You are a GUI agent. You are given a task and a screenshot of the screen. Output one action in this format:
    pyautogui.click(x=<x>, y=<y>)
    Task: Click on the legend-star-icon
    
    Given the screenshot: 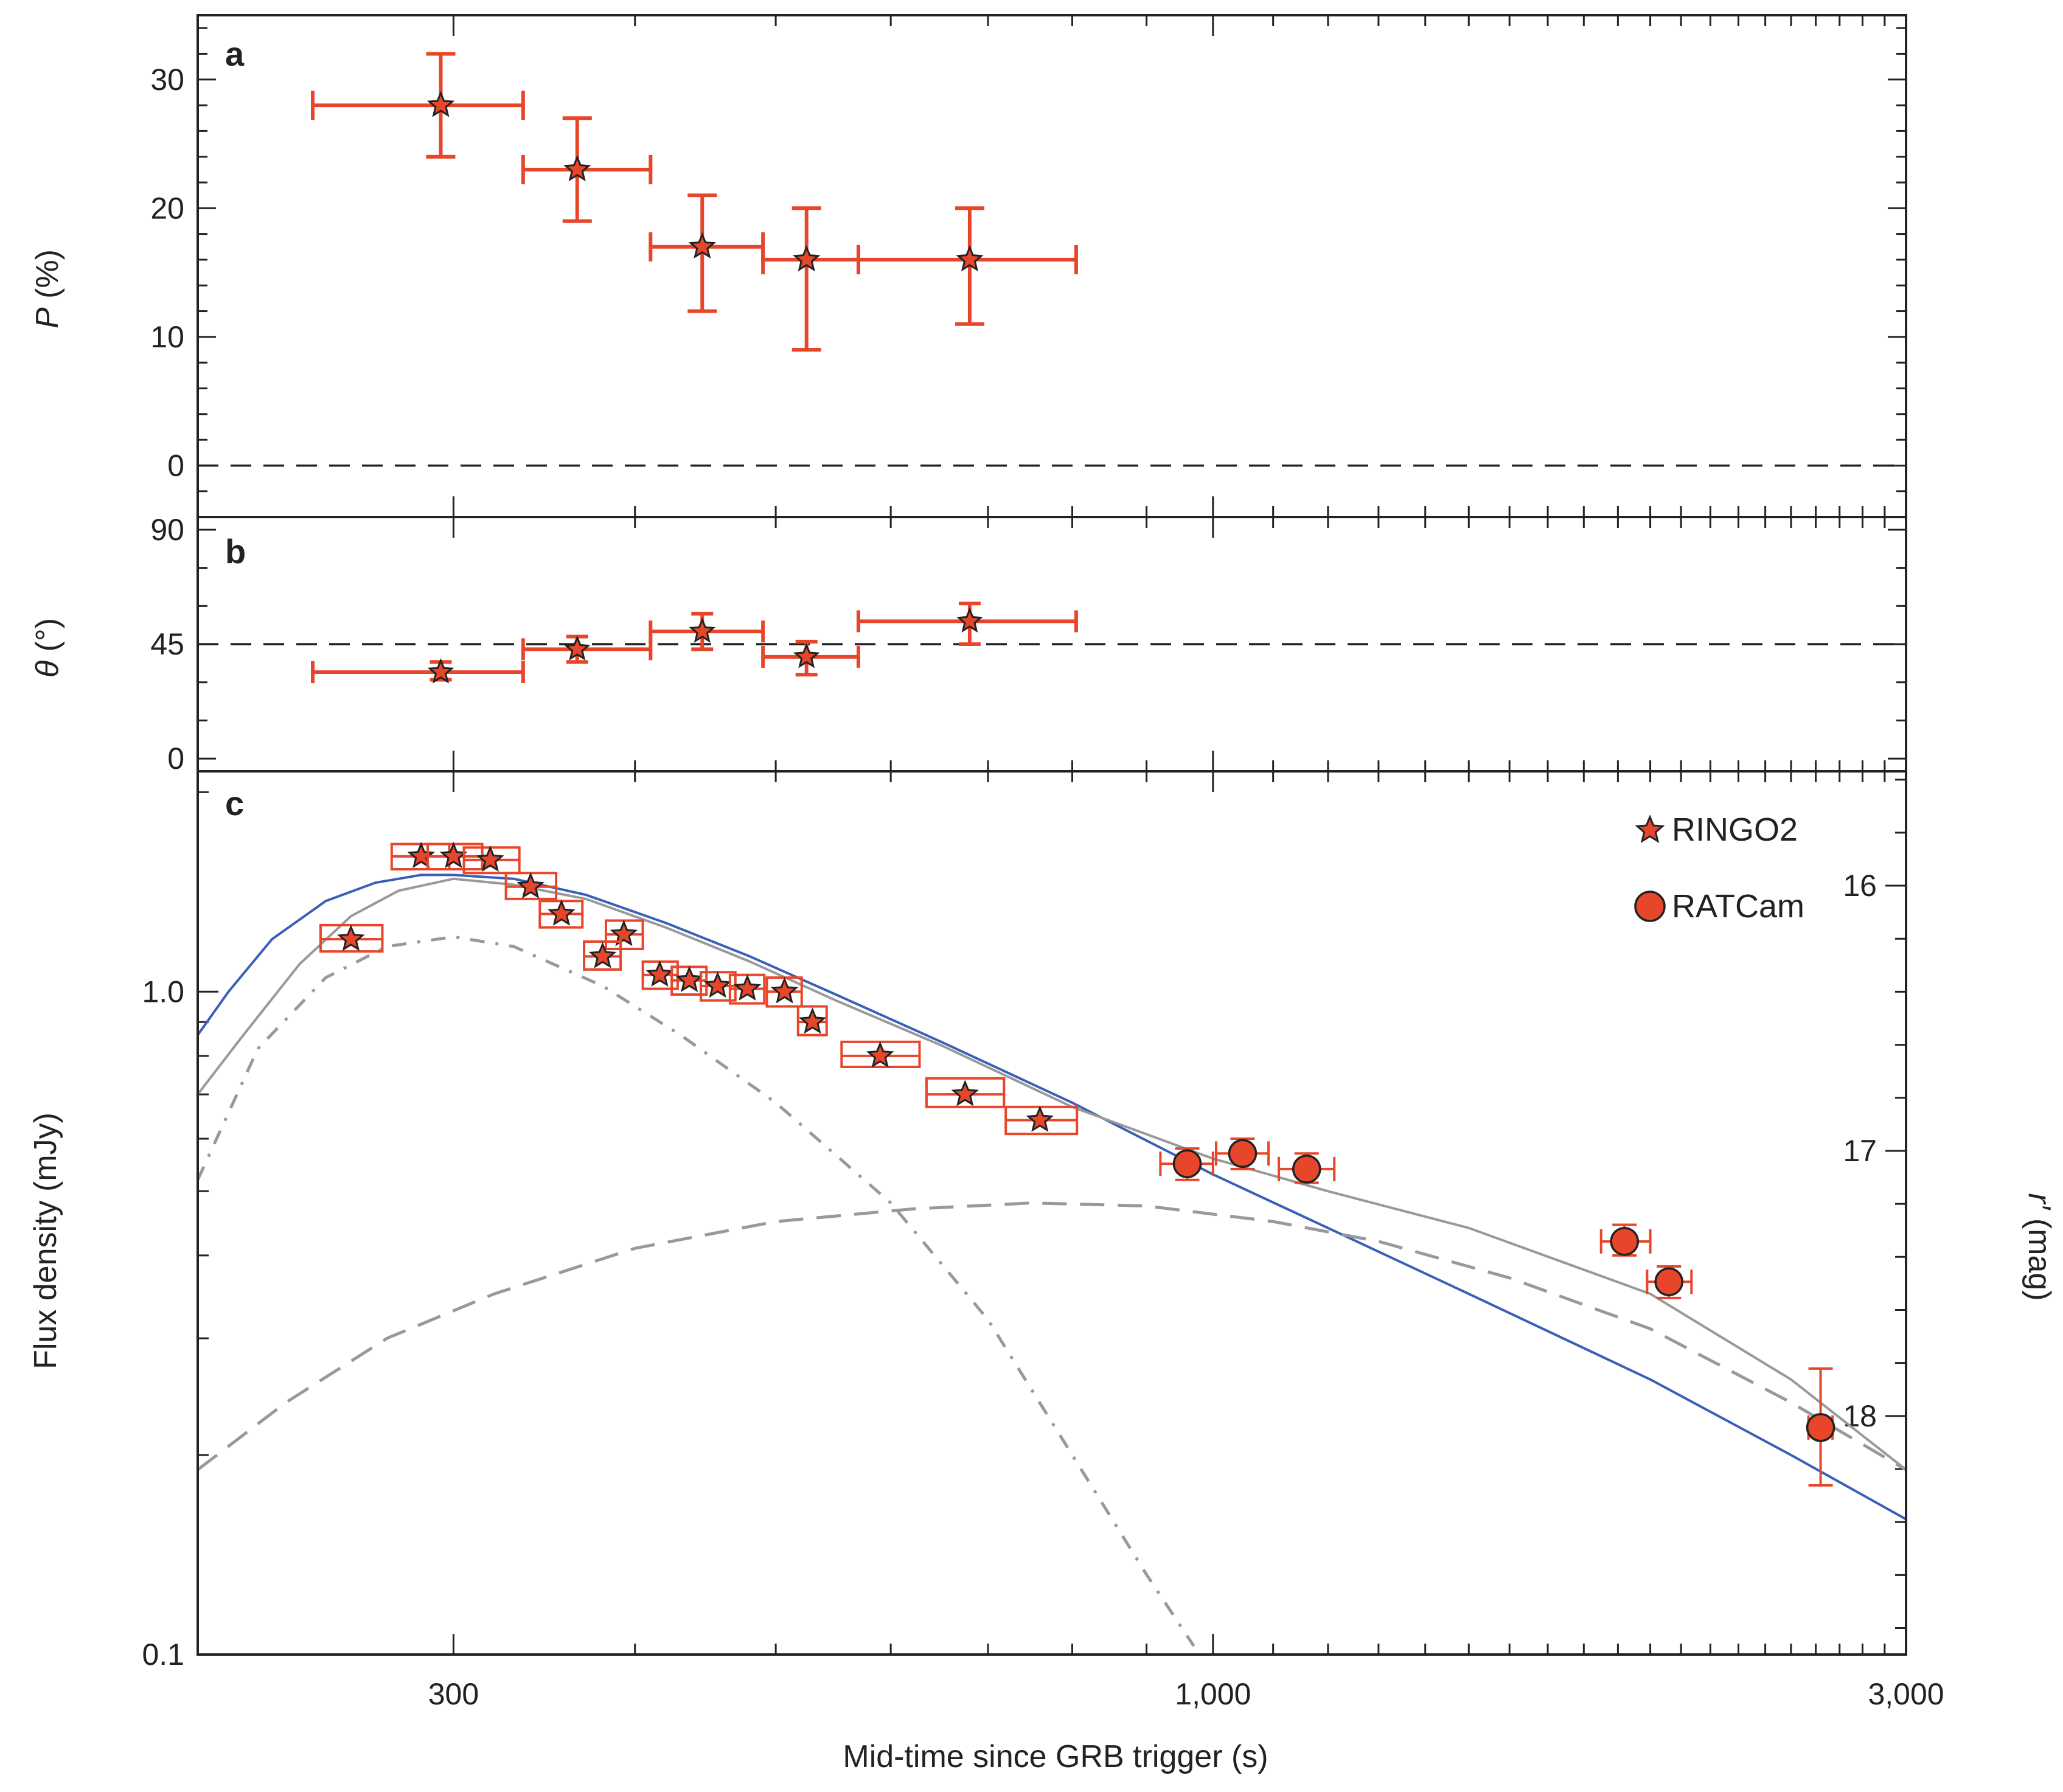 What is the action you would take?
    pyautogui.click(x=1650, y=828)
    